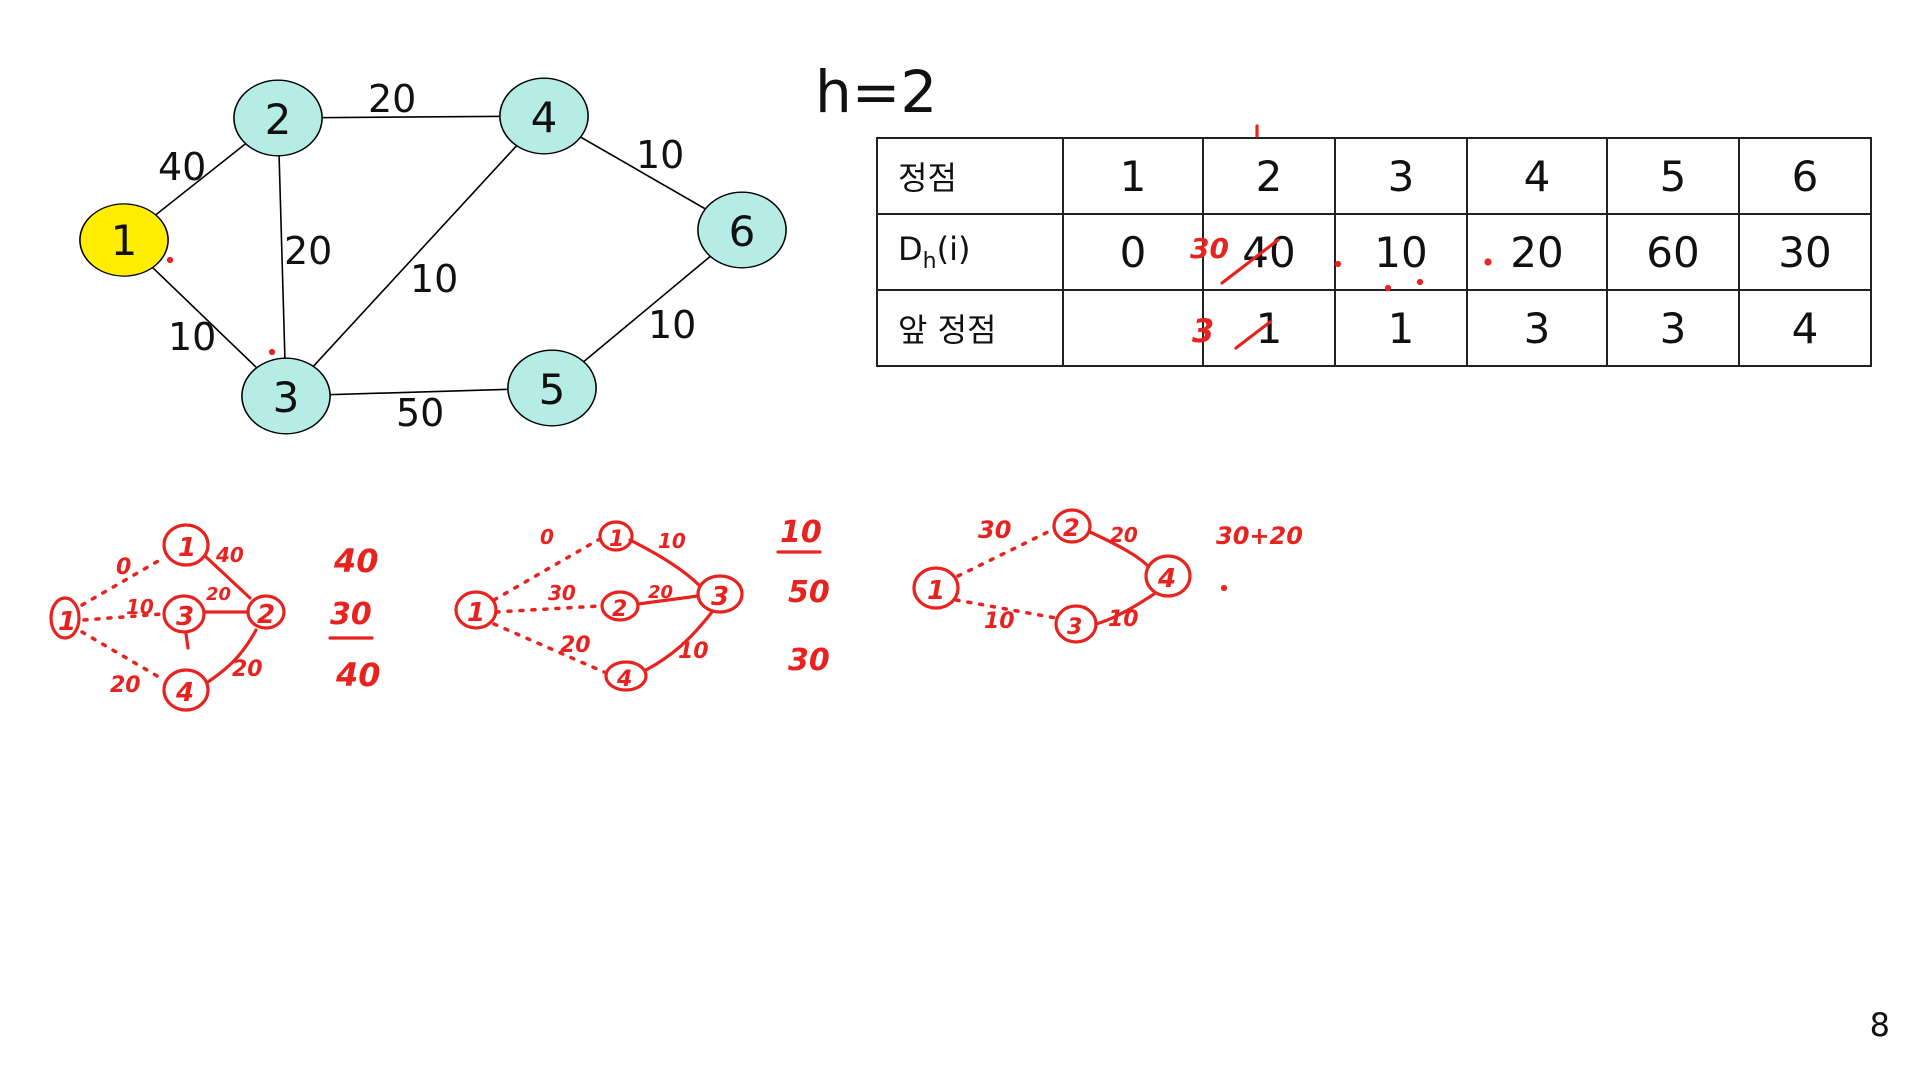  What do you see at coordinates (1133, 328) in the screenshot?
I see `table-cell-previous` at bounding box center [1133, 328].